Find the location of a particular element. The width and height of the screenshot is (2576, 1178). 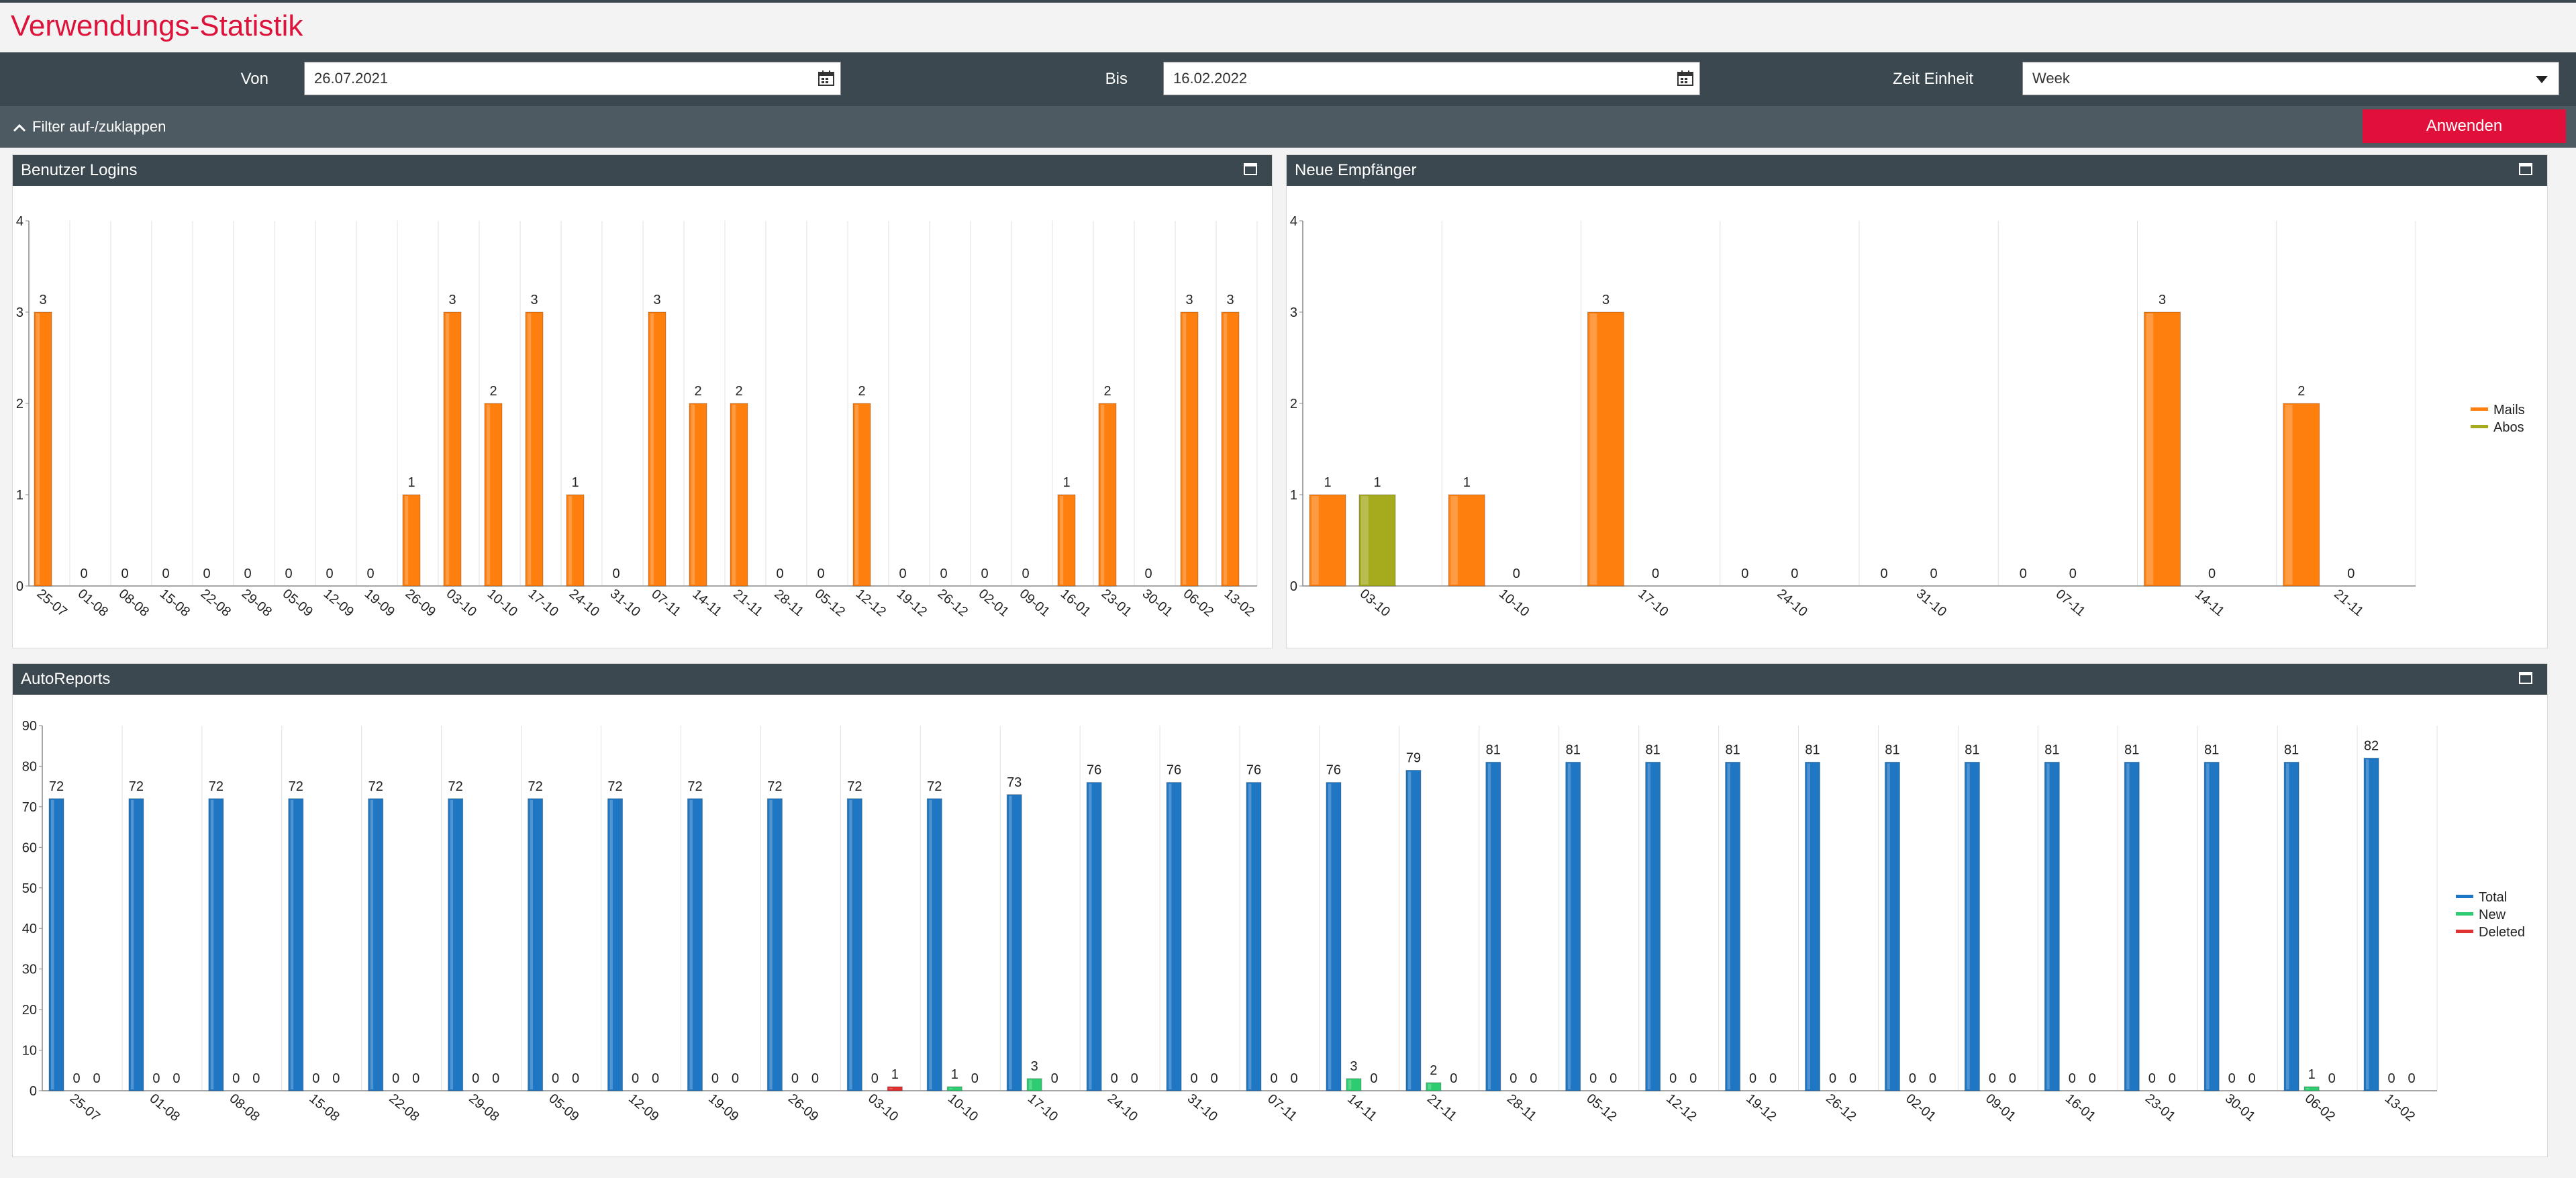

bis-date-input: 16.02.2022 is located at coordinates (1431, 78).